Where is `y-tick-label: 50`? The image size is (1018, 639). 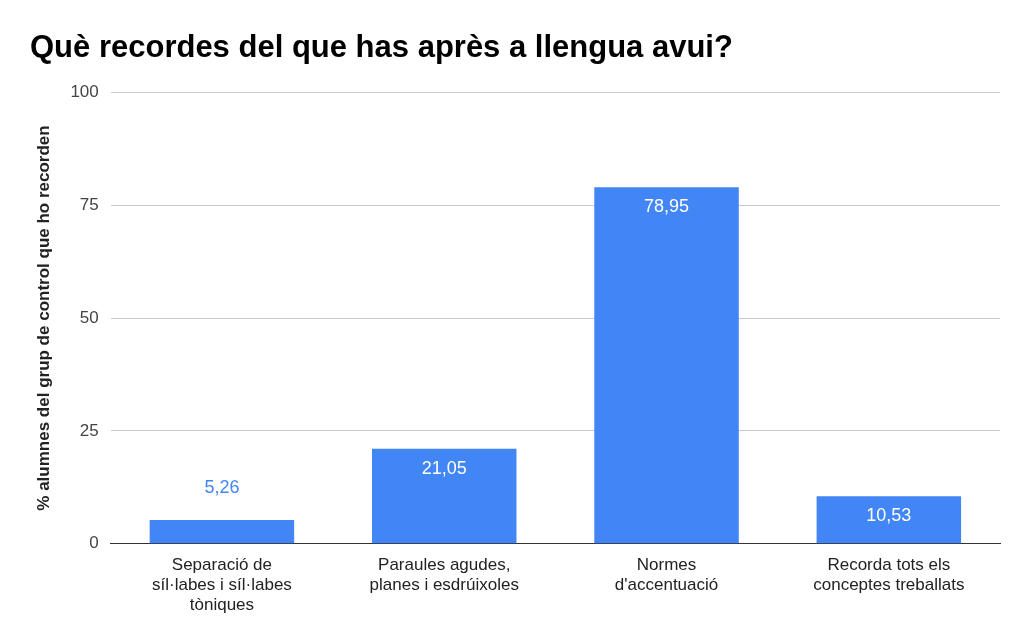 y-tick-label: 50 is located at coordinates (89, 317).